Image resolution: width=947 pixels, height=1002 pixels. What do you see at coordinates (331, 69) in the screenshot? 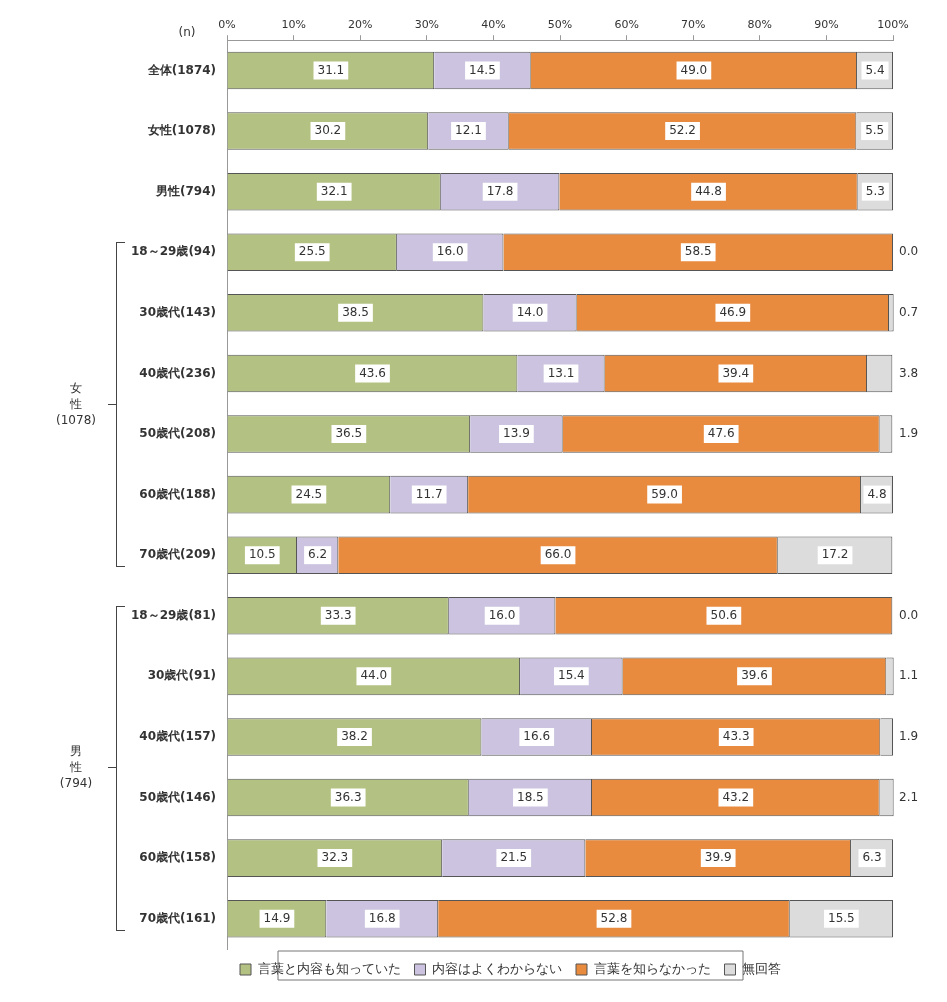
I see `data-label: 31.1` at bounding box center [331, 69].